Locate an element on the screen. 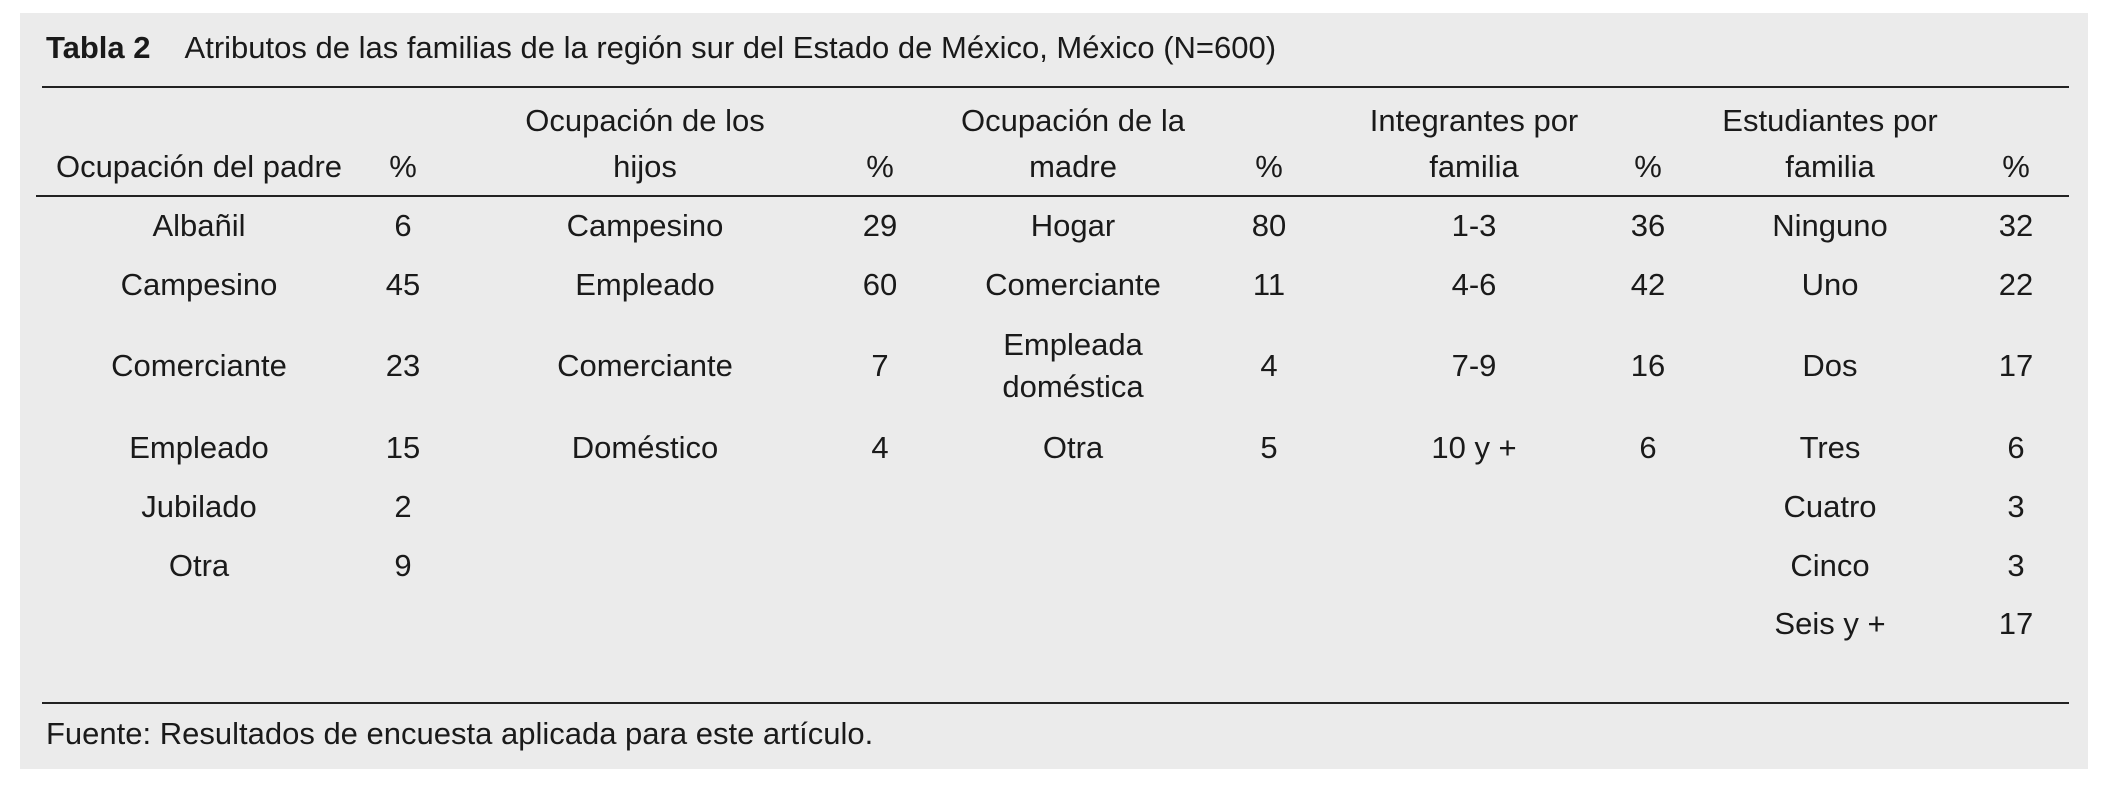  row-label: 7-9 is located at coordinates (1474, 365).